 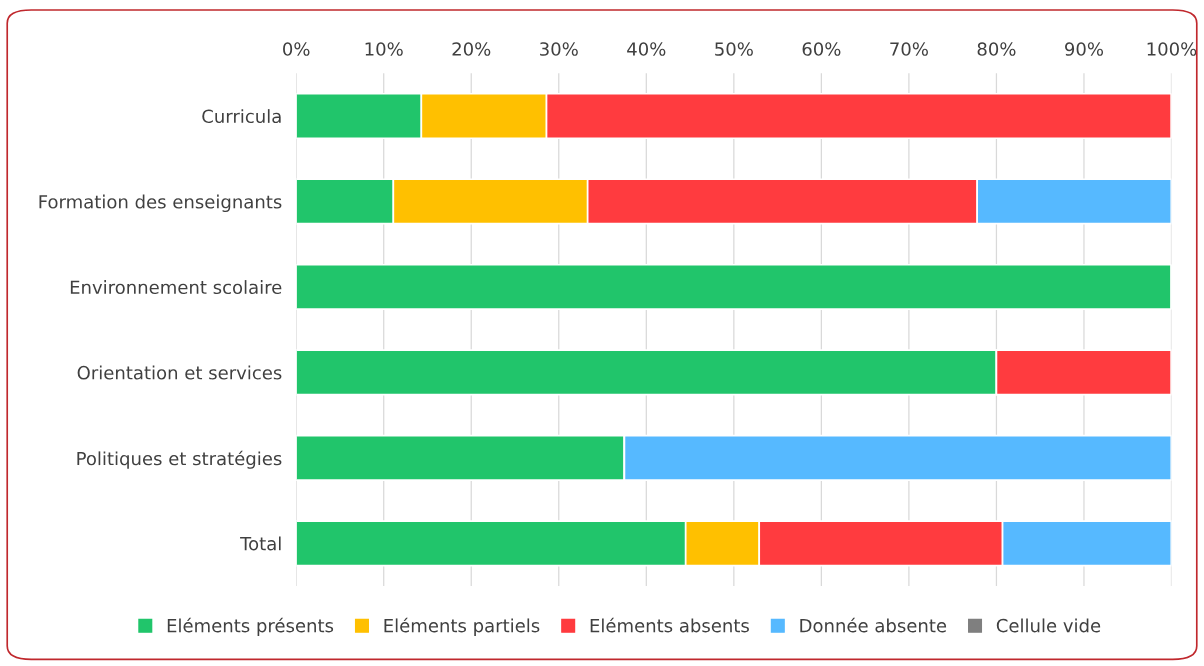 What do you see at coordinates (734, 286) in the screenshot?
I see `bar` at bounding box center [734, 286].